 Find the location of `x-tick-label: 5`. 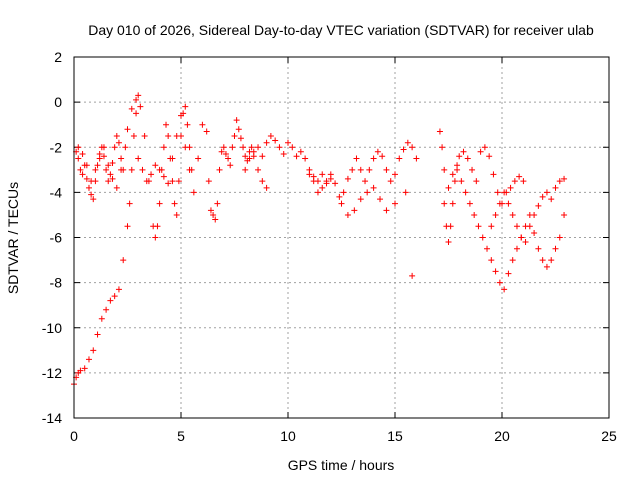

x-tick-label: 5 is located at coordinates (181, 436).